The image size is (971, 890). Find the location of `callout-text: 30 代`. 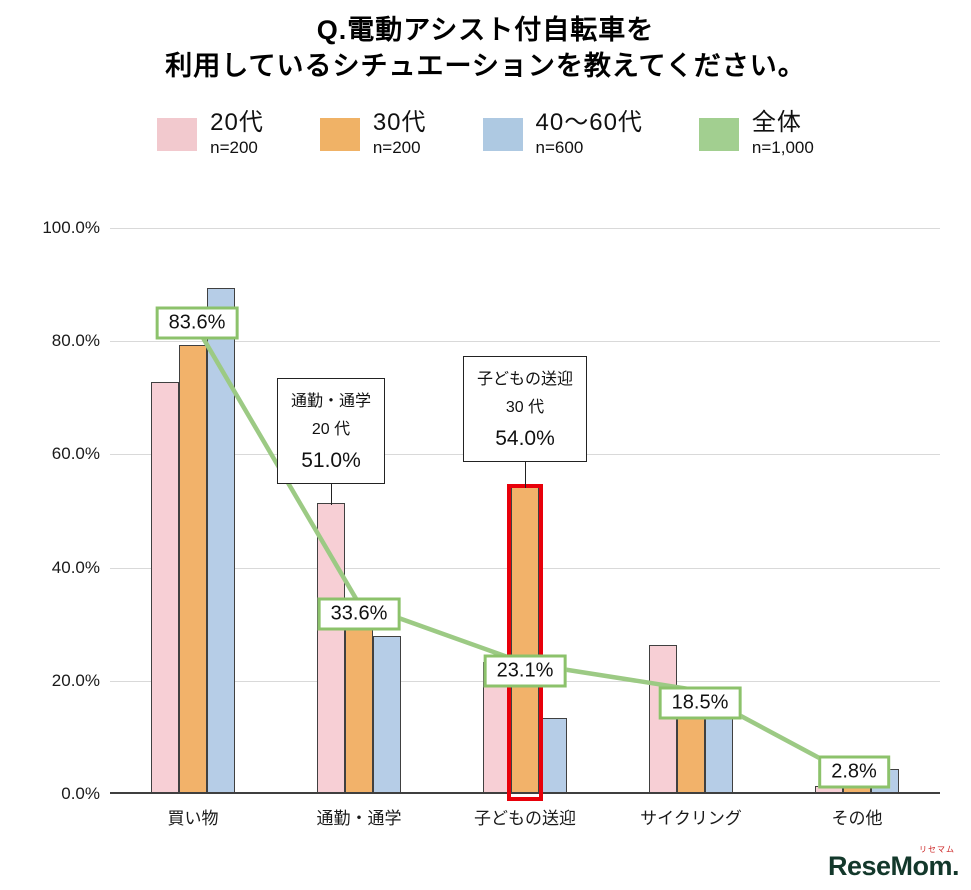

callout-text: 30 代 is located at coordinates (525, 407).